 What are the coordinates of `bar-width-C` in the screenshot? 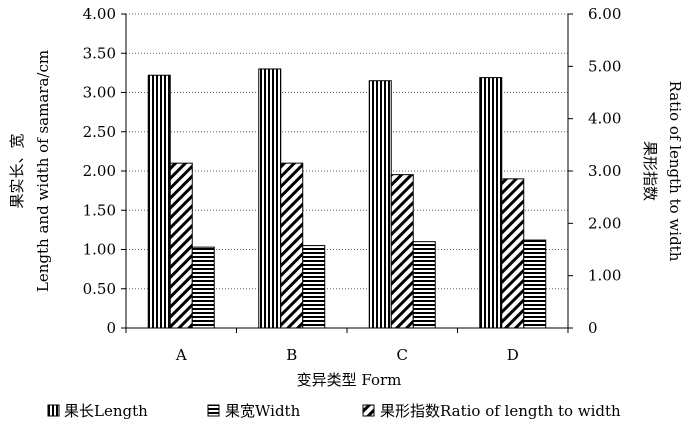 It's located at (424, 285).